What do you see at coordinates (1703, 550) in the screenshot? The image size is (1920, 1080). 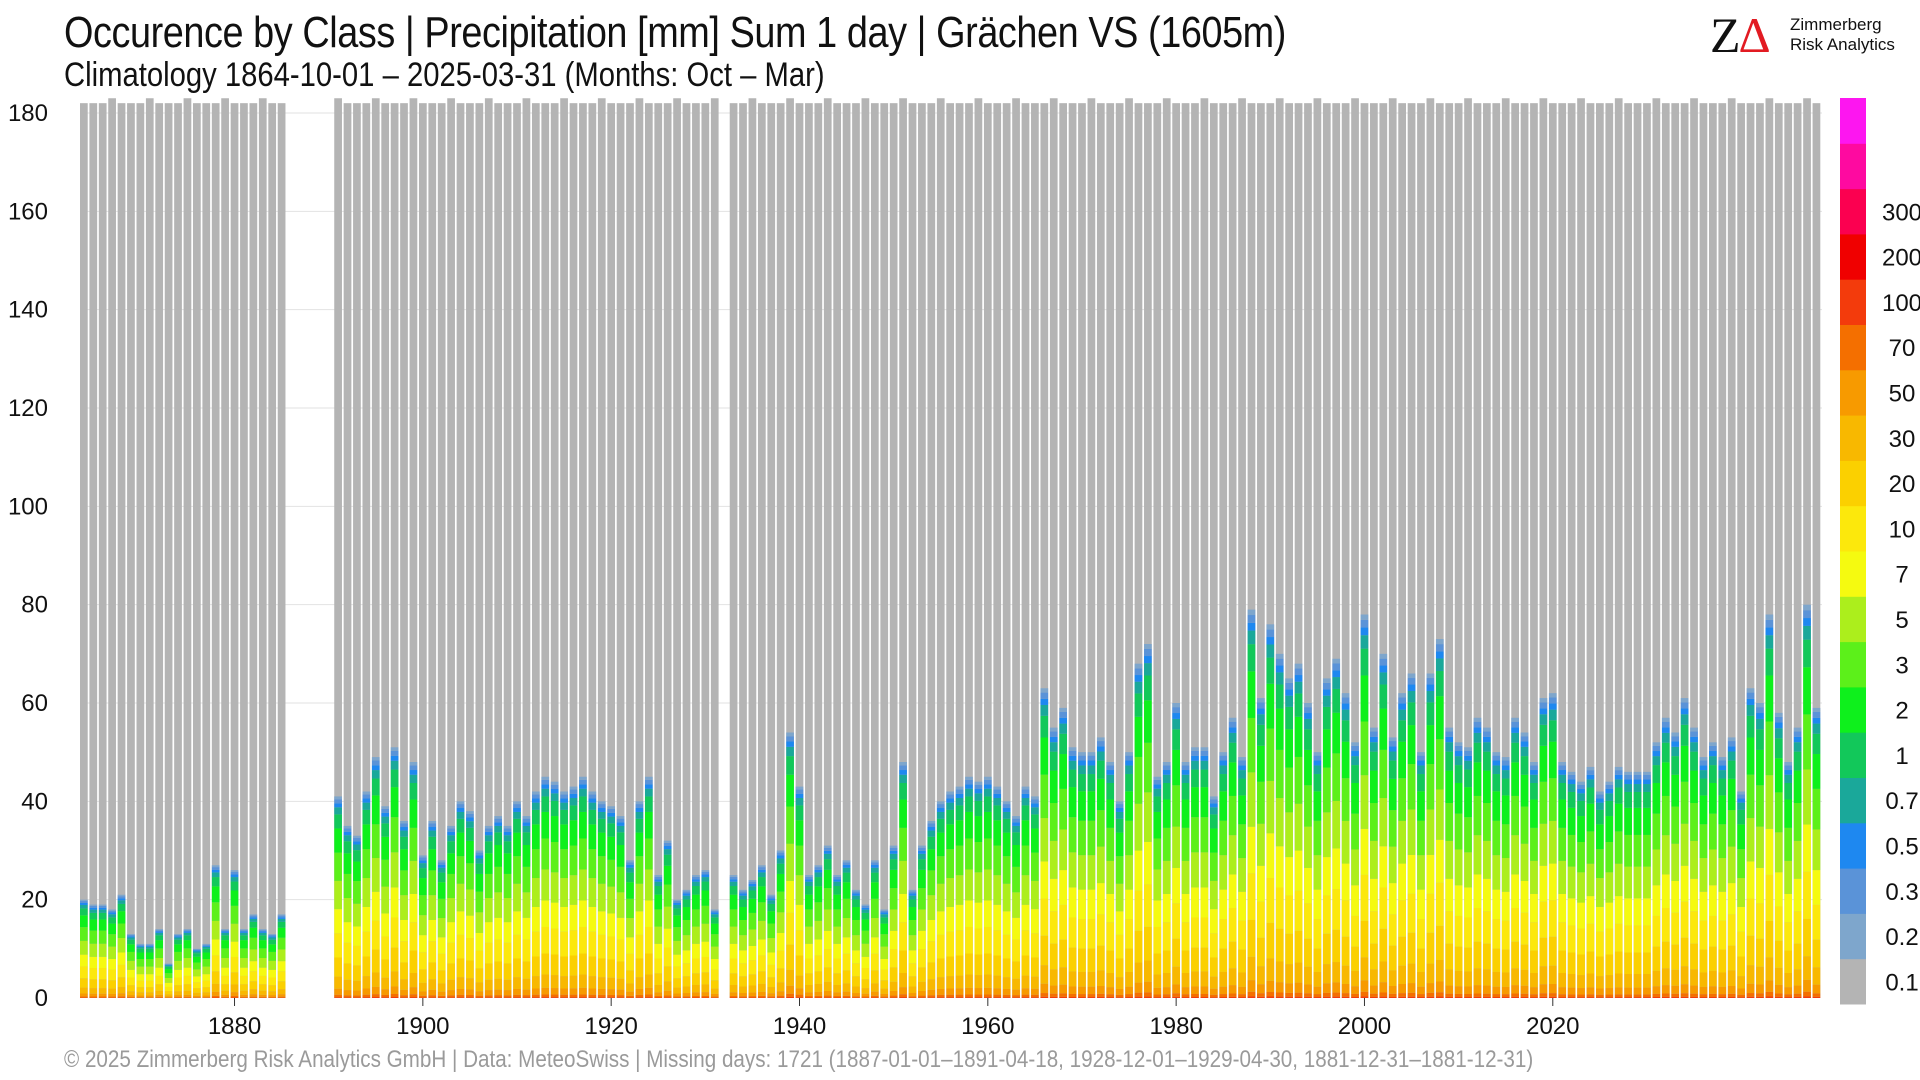 I see `bar-dry-days-2036` at bounding box center [1703, 550].